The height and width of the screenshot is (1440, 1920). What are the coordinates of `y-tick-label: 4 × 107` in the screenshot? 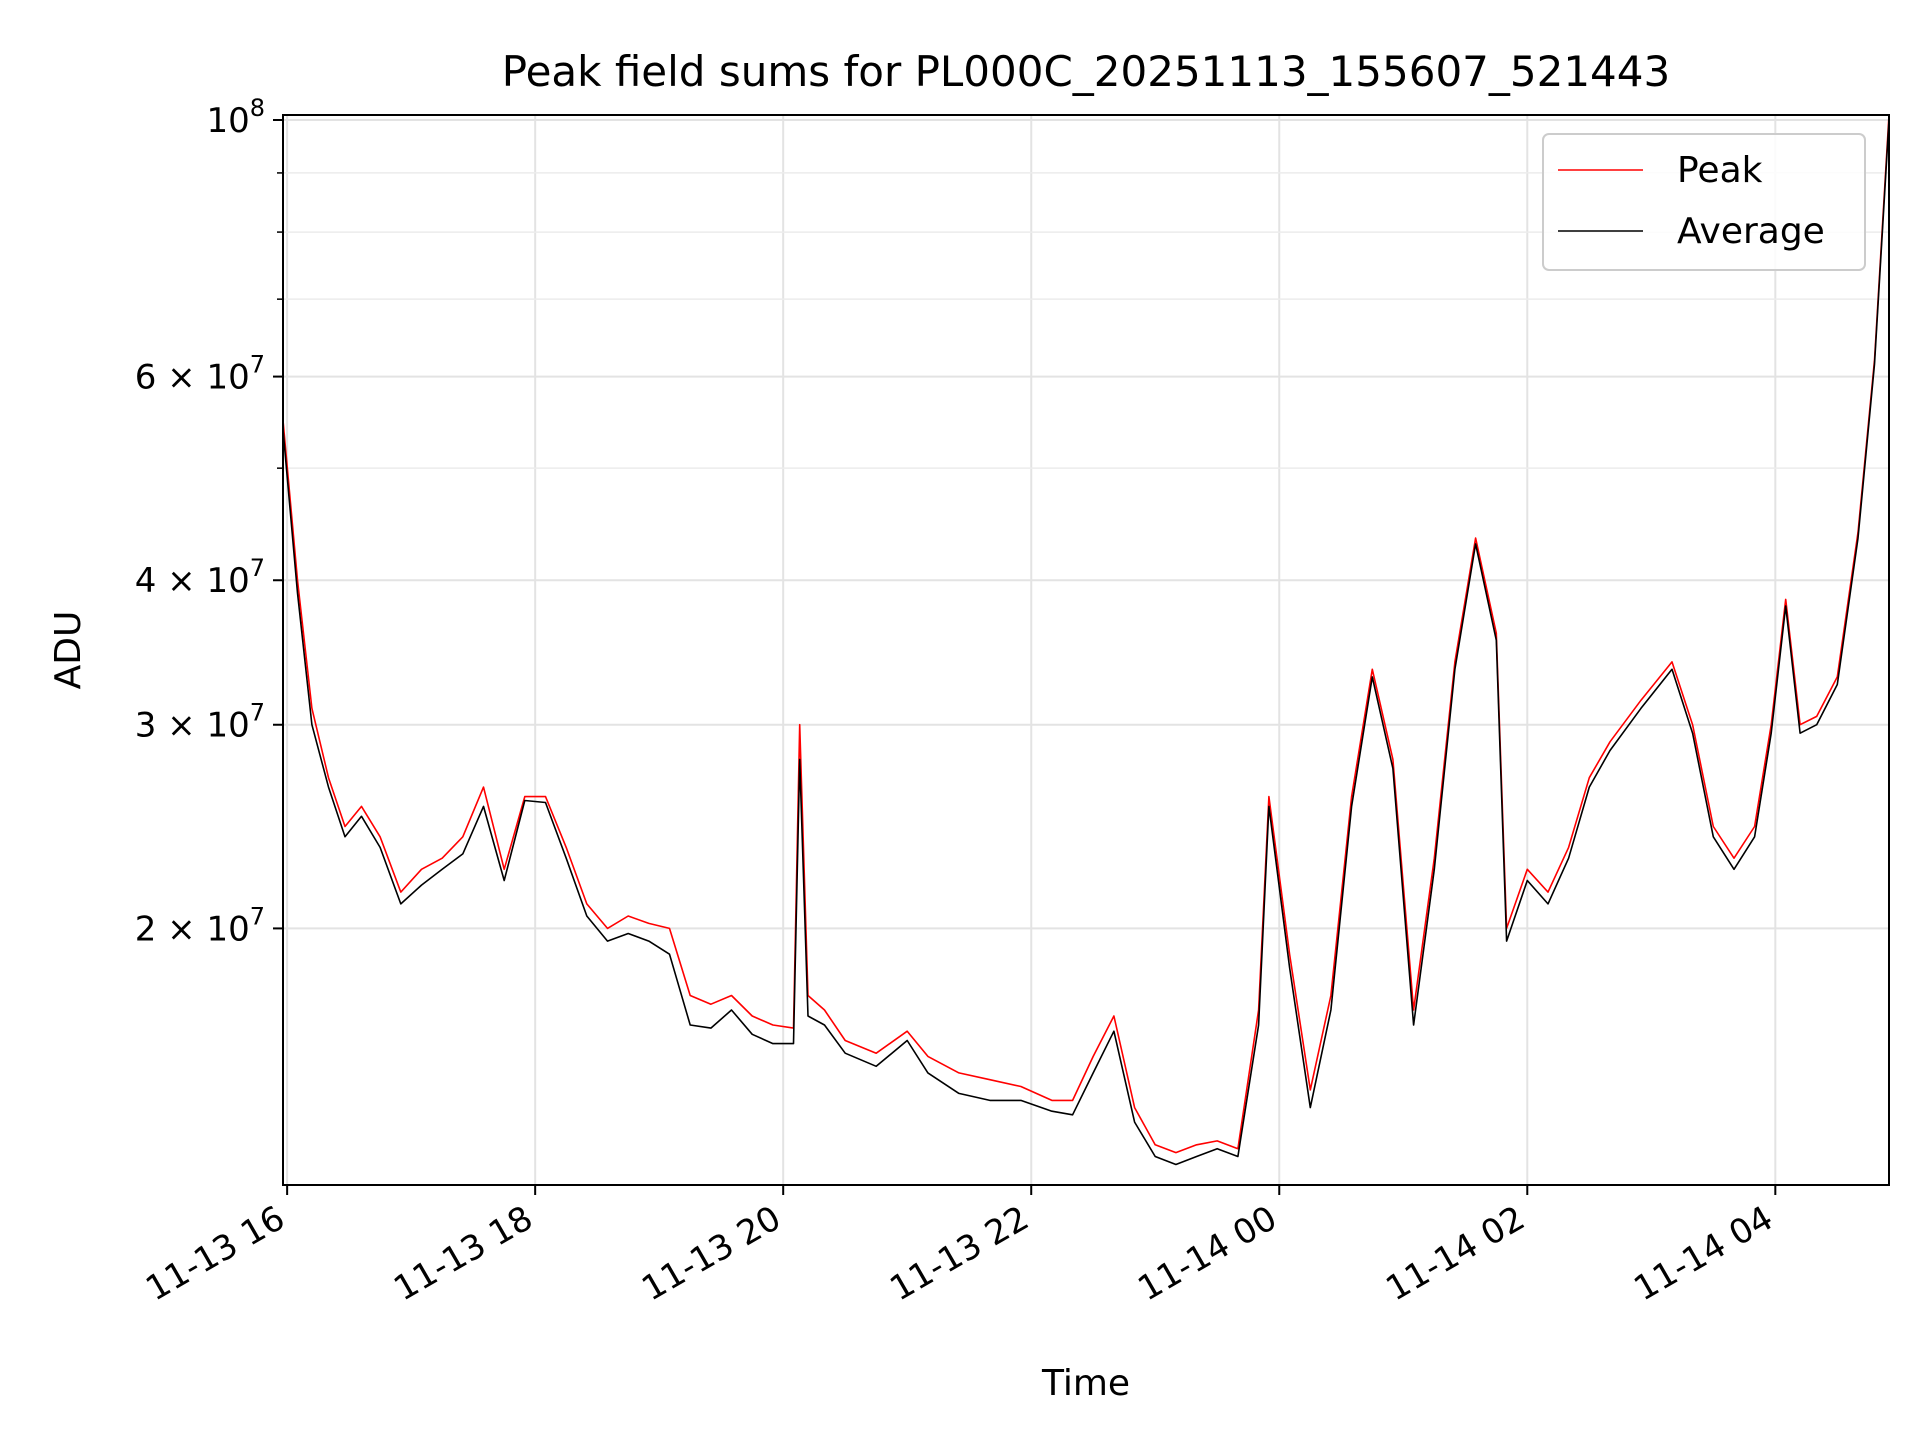 It's located at (200, 577).